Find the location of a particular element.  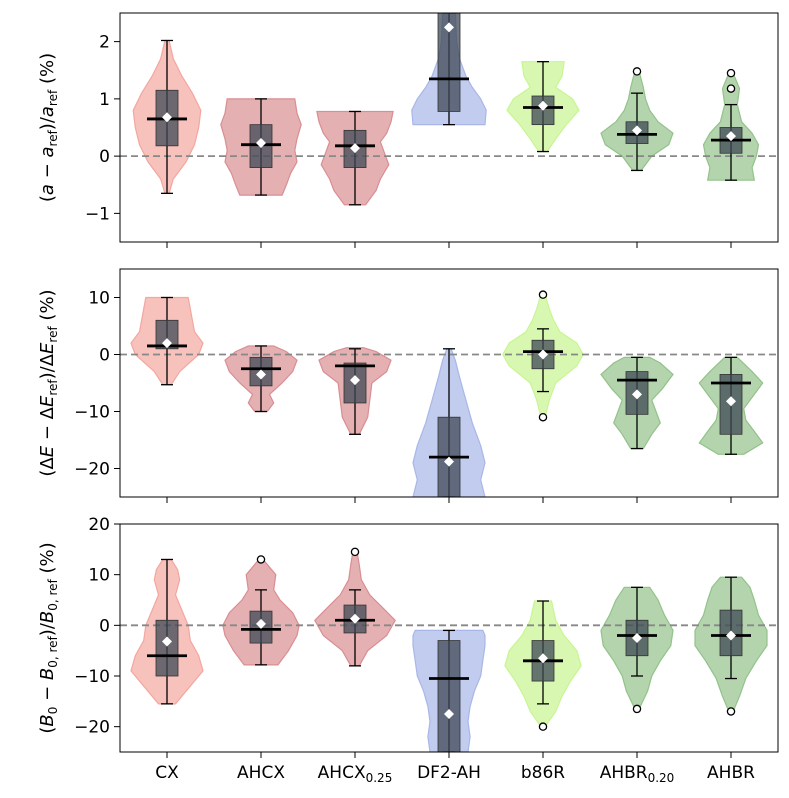

x-category-label-subscript: 0.20 is located at coordinates (661, 778).